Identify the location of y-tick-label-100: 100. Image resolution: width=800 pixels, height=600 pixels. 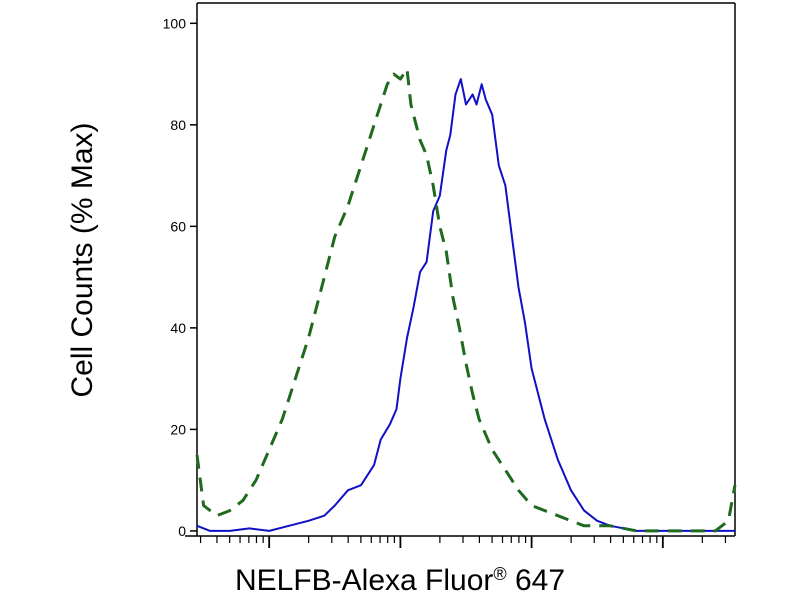
(175, 23).